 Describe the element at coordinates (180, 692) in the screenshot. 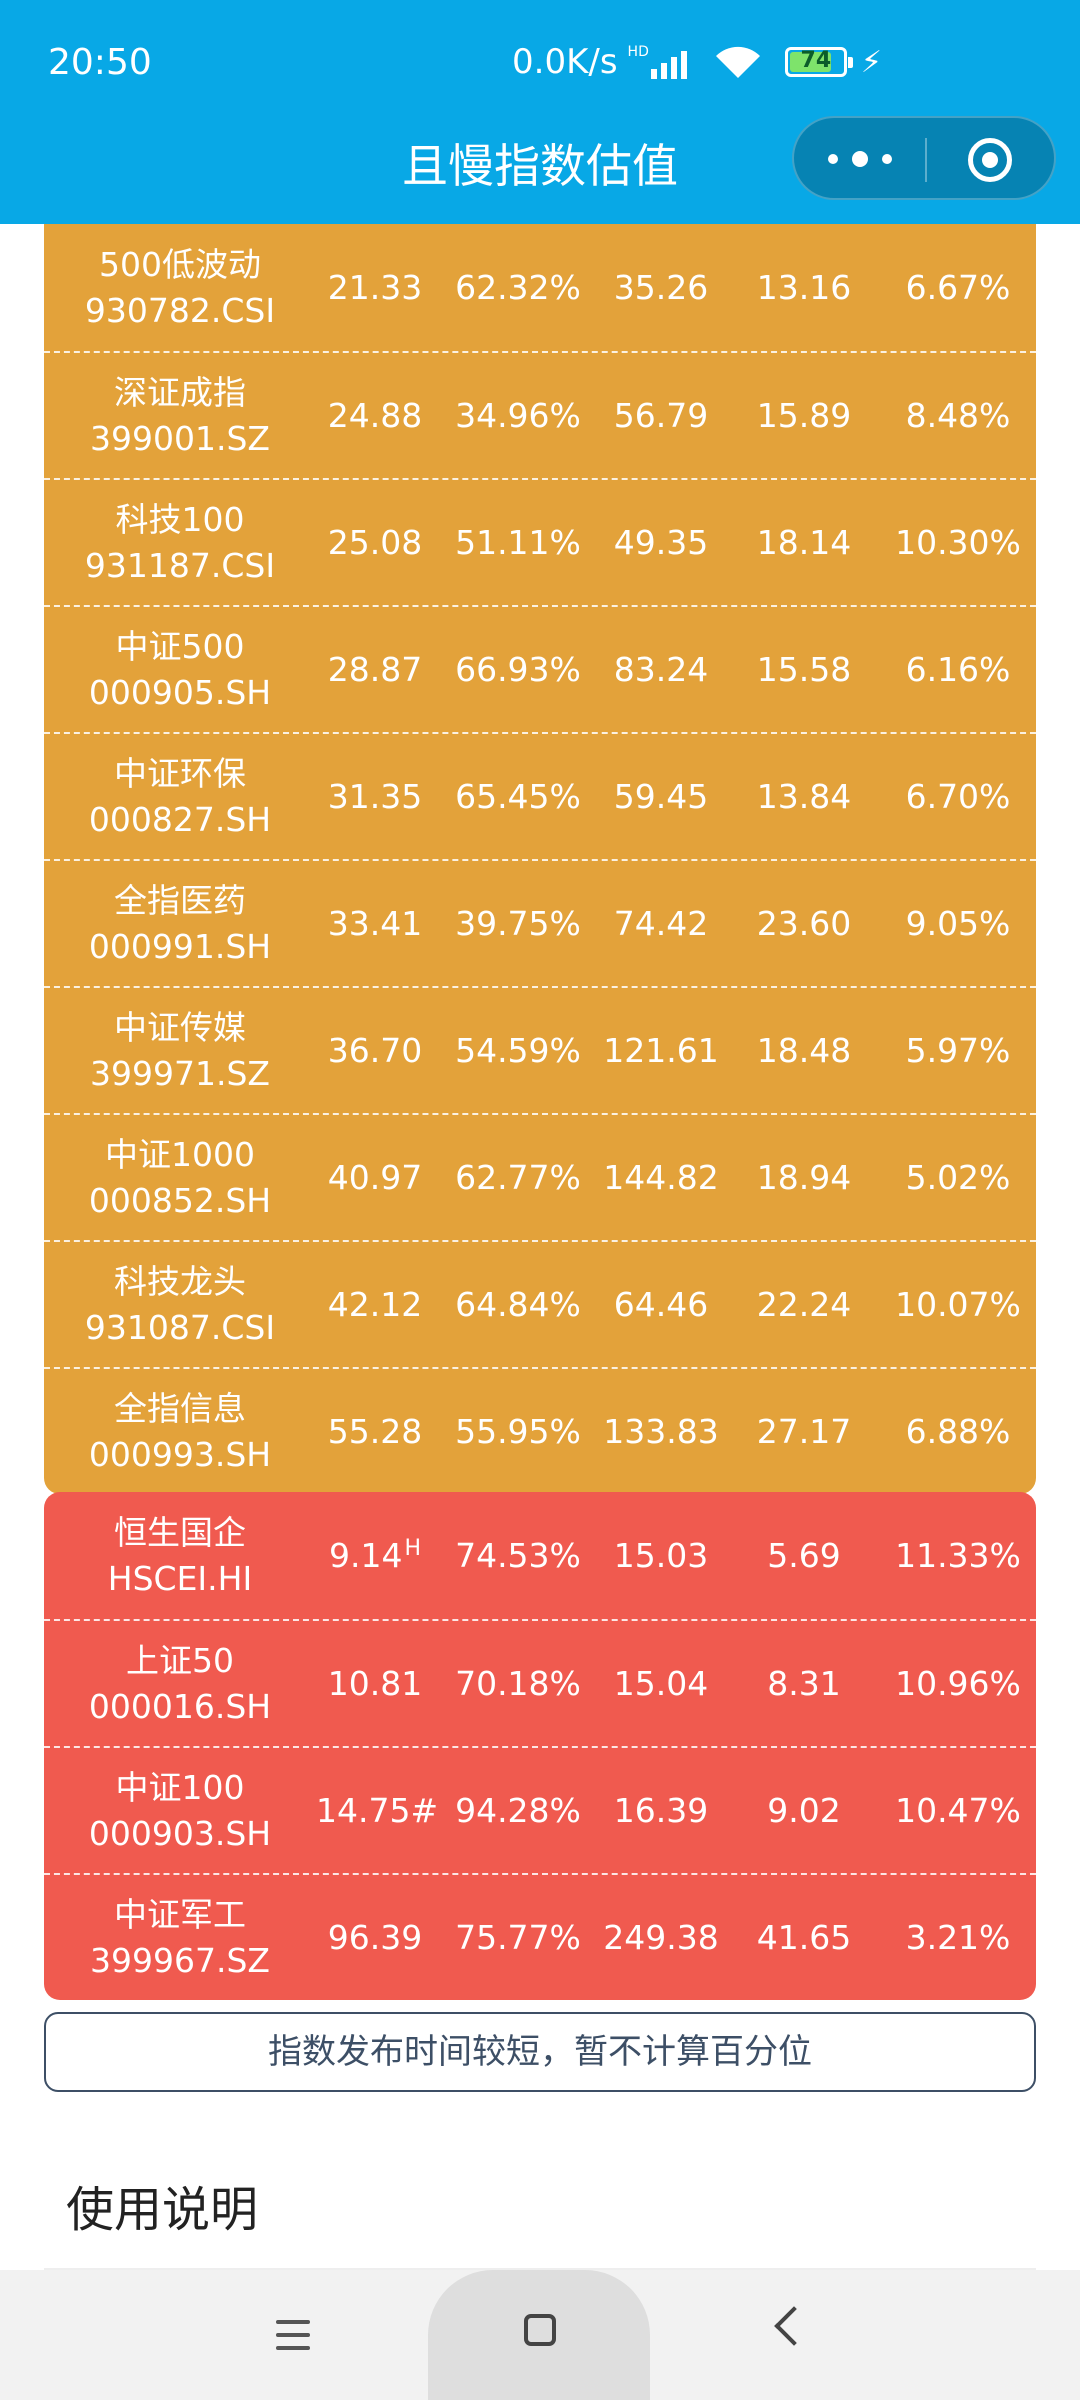

I see `index-code: 000905.SH` at that location.